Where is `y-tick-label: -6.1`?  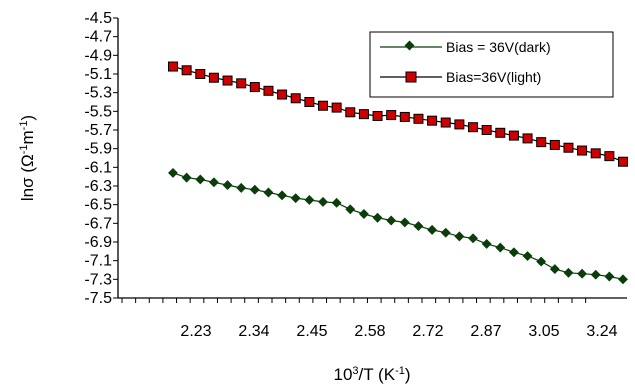 y-tick-label: -6.1 is located at coordinates (98, 167).